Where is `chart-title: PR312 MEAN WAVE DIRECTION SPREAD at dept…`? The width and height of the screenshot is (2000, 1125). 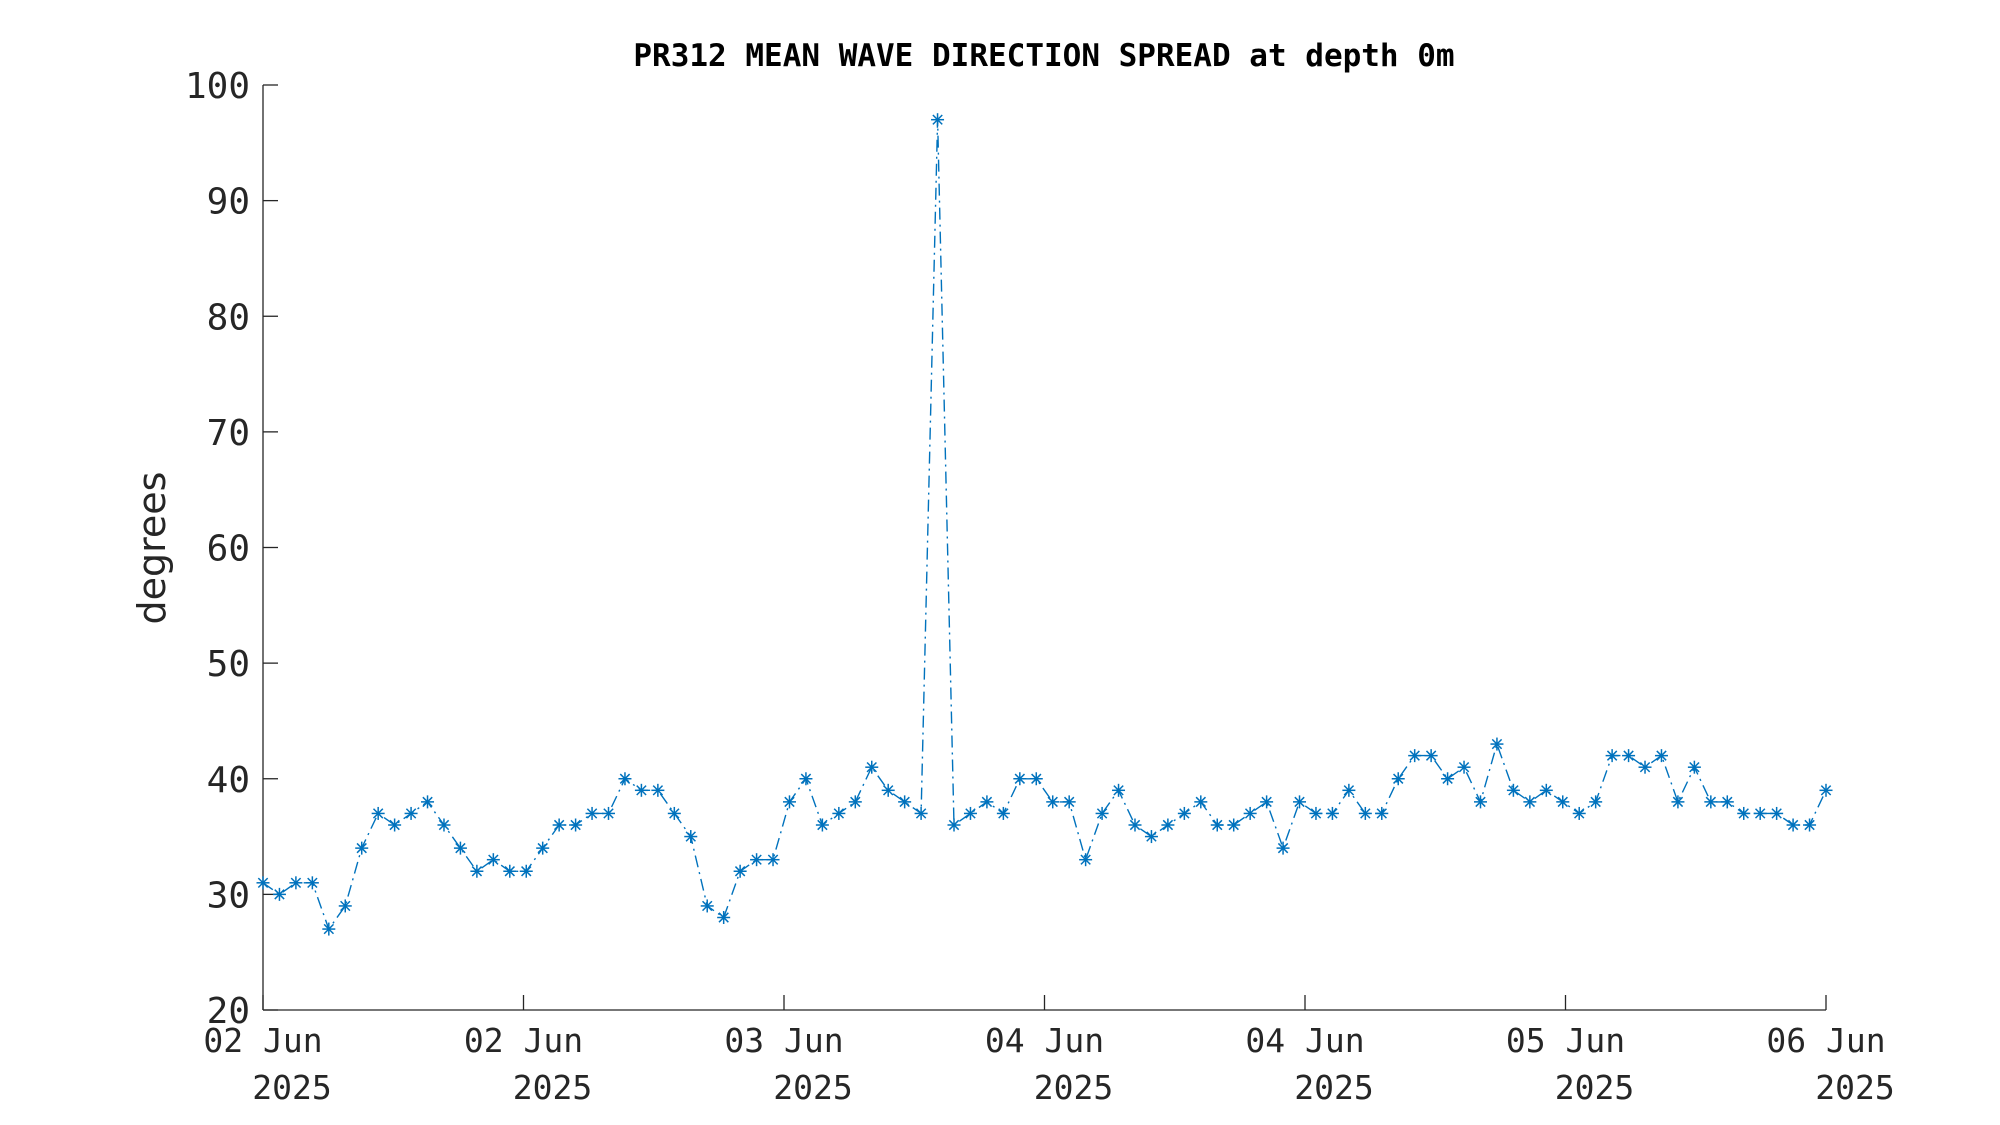 chart-title: PR312 MEAN WAVE DIRECTION SPREAD at dept… is located at coordinates (1043, 56).